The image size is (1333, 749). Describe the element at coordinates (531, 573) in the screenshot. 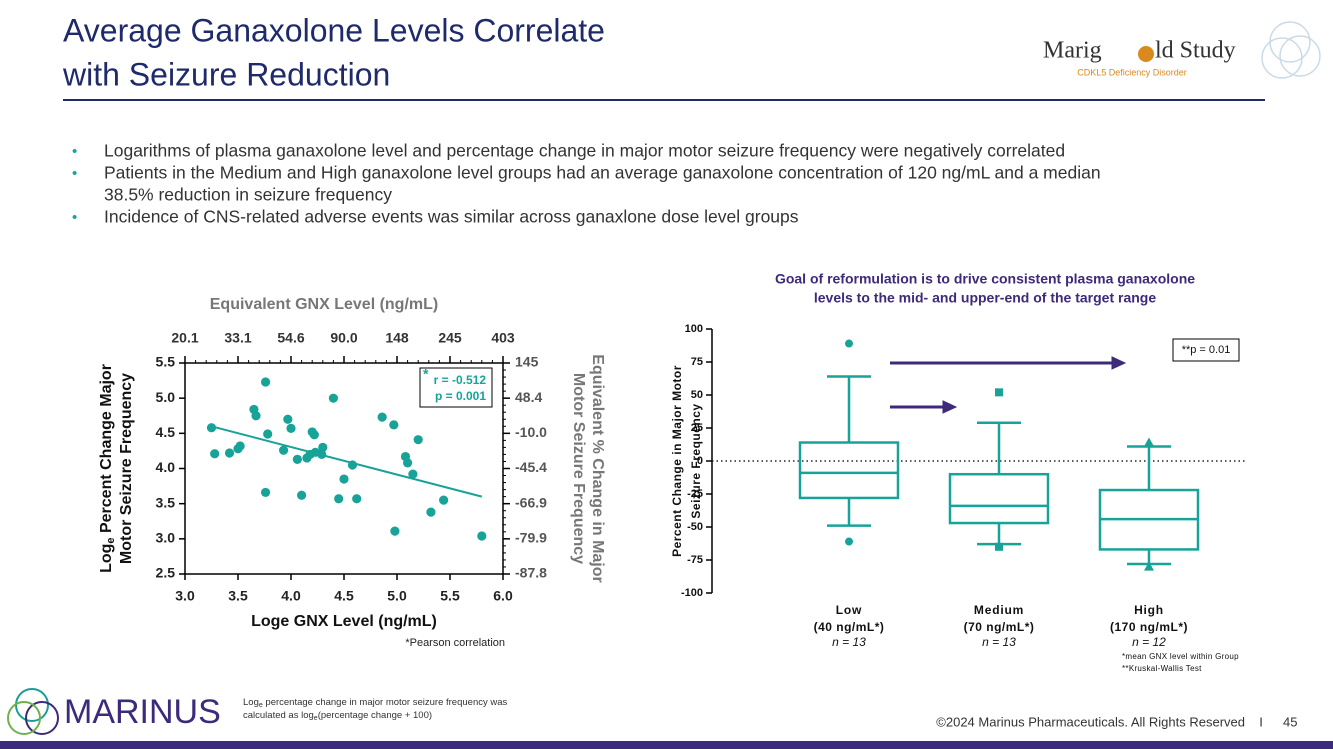

I see `y2-tick-label: -87.8` at that location.